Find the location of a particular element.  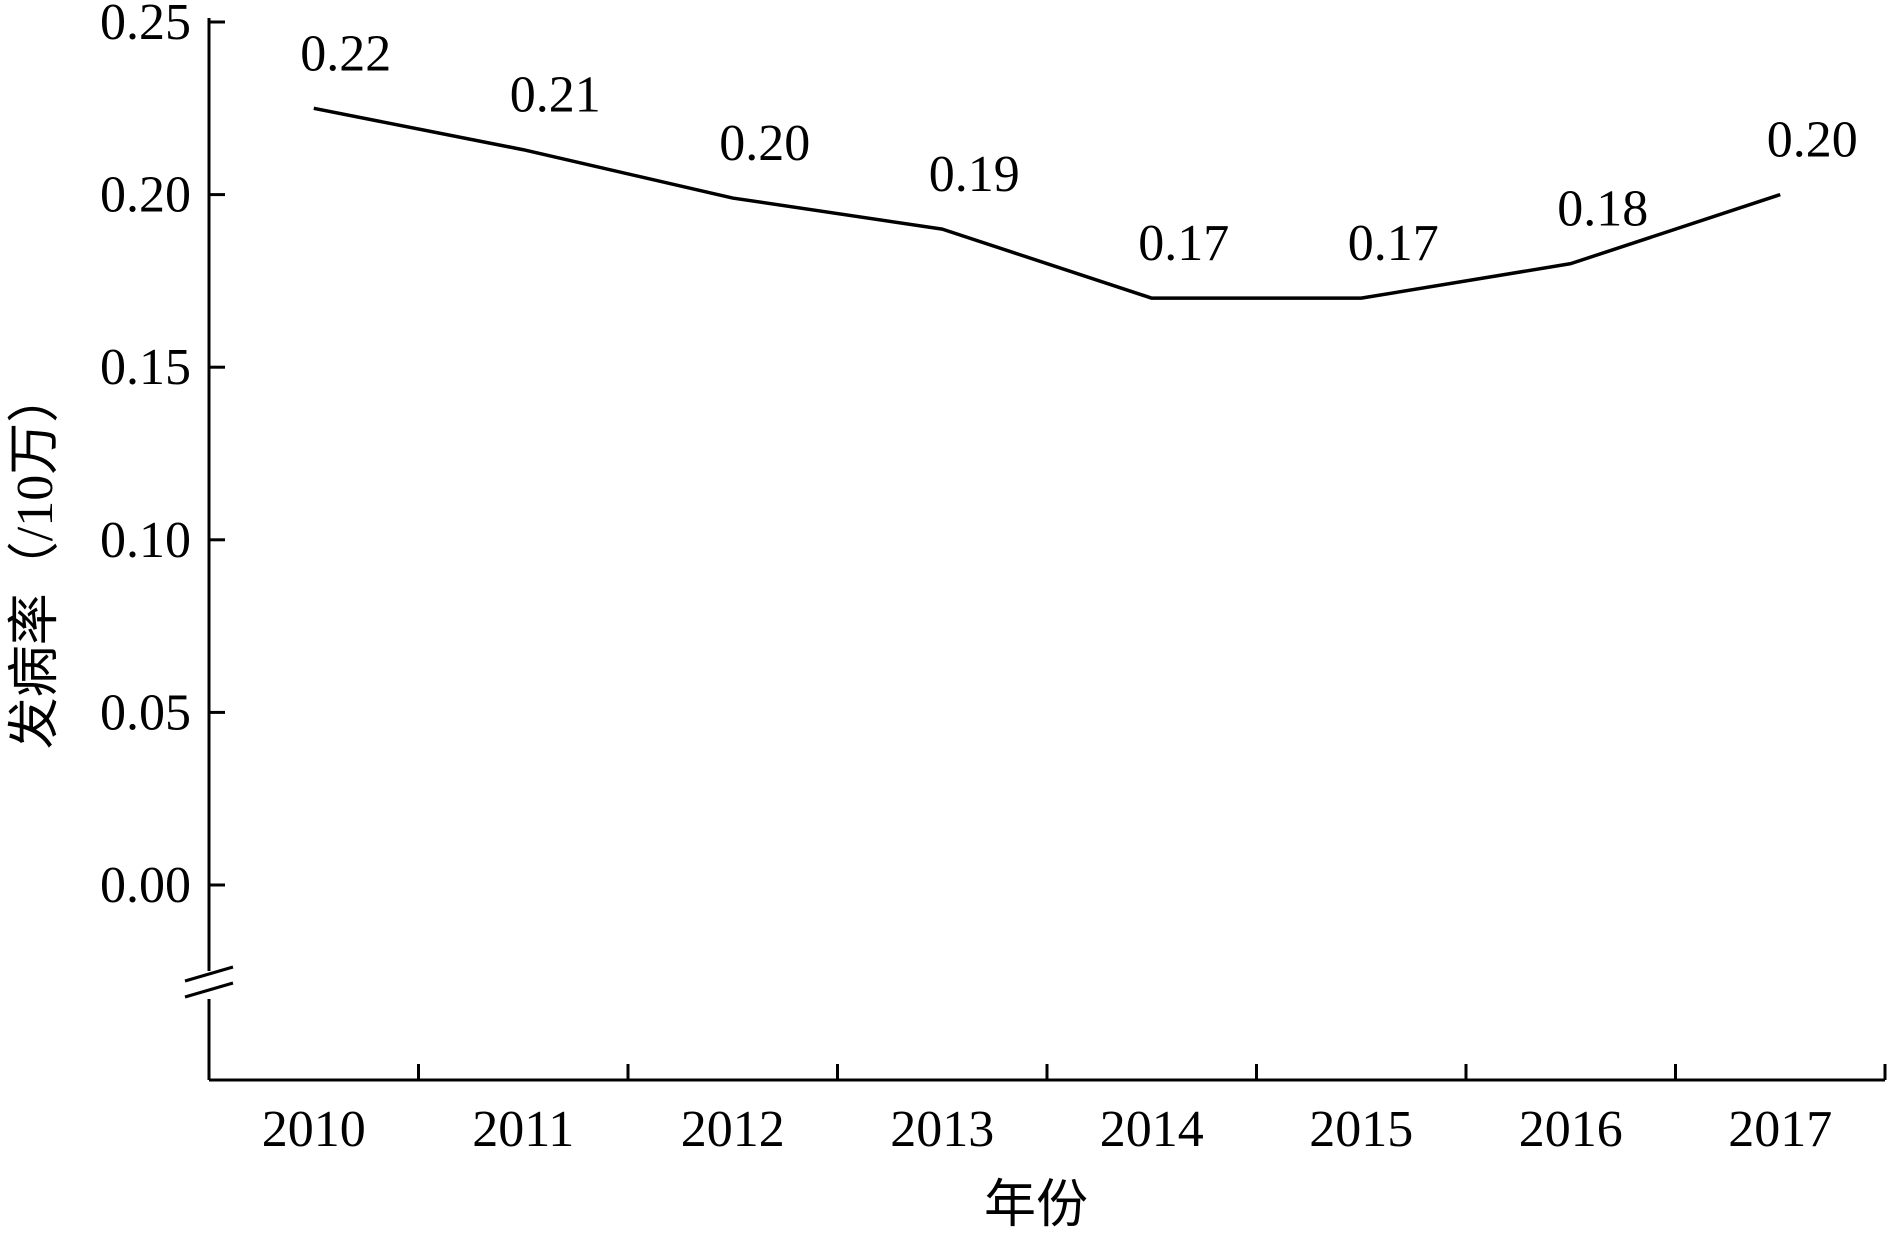

y-tick-label: 0.15 is located at coordinates (145, 367).